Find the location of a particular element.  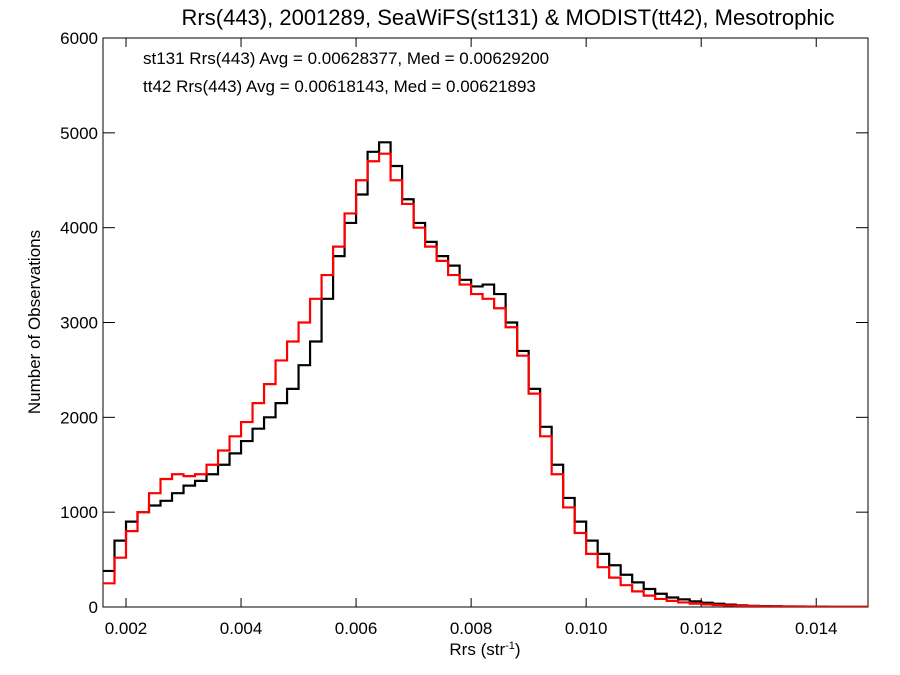

x-tick-label: 0.004 is located at coordinates (241, 628).